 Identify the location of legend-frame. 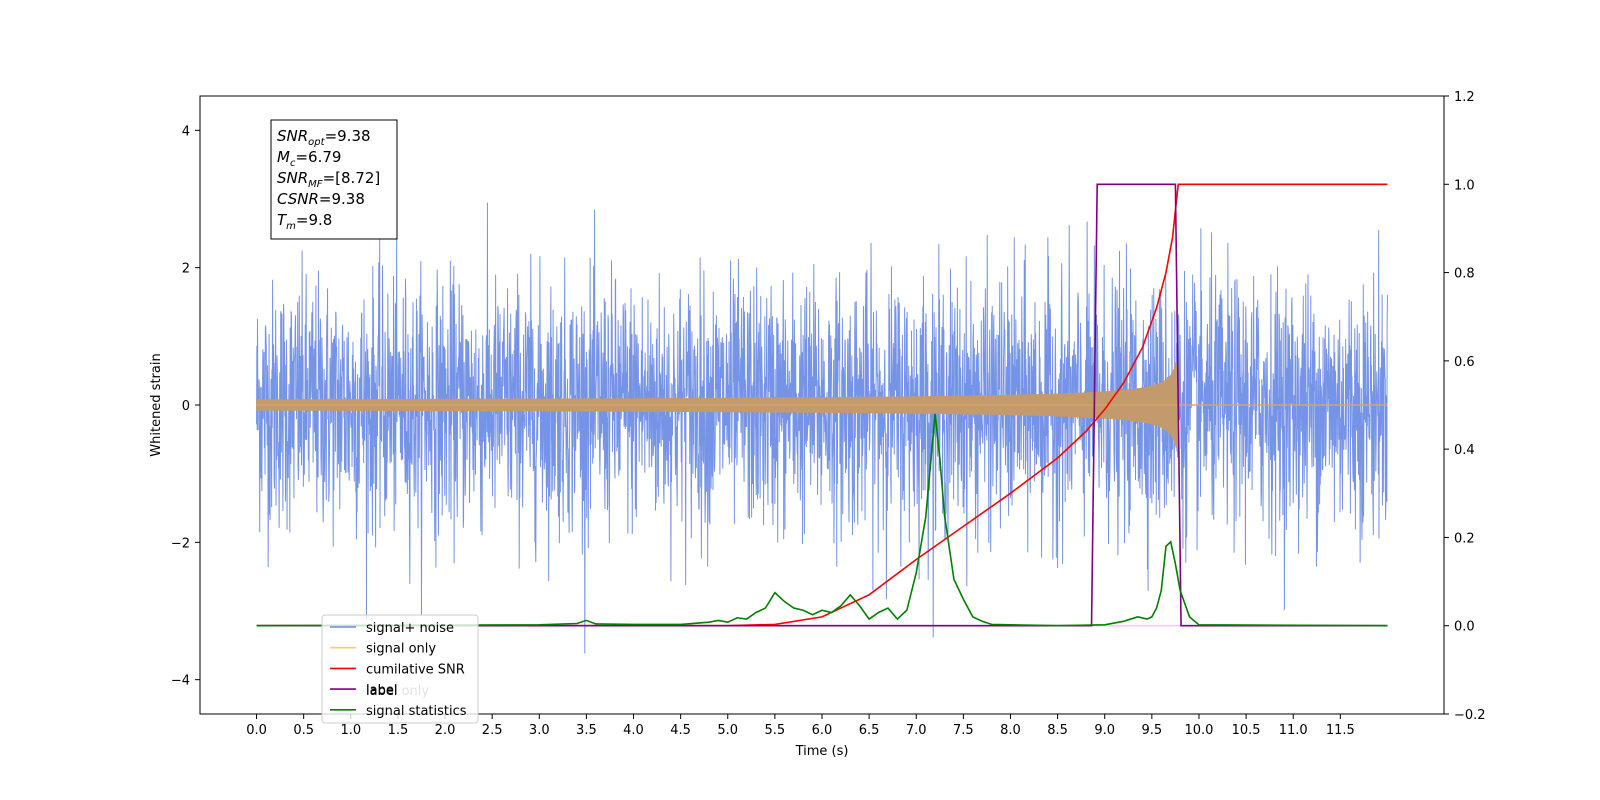
(400, 669).